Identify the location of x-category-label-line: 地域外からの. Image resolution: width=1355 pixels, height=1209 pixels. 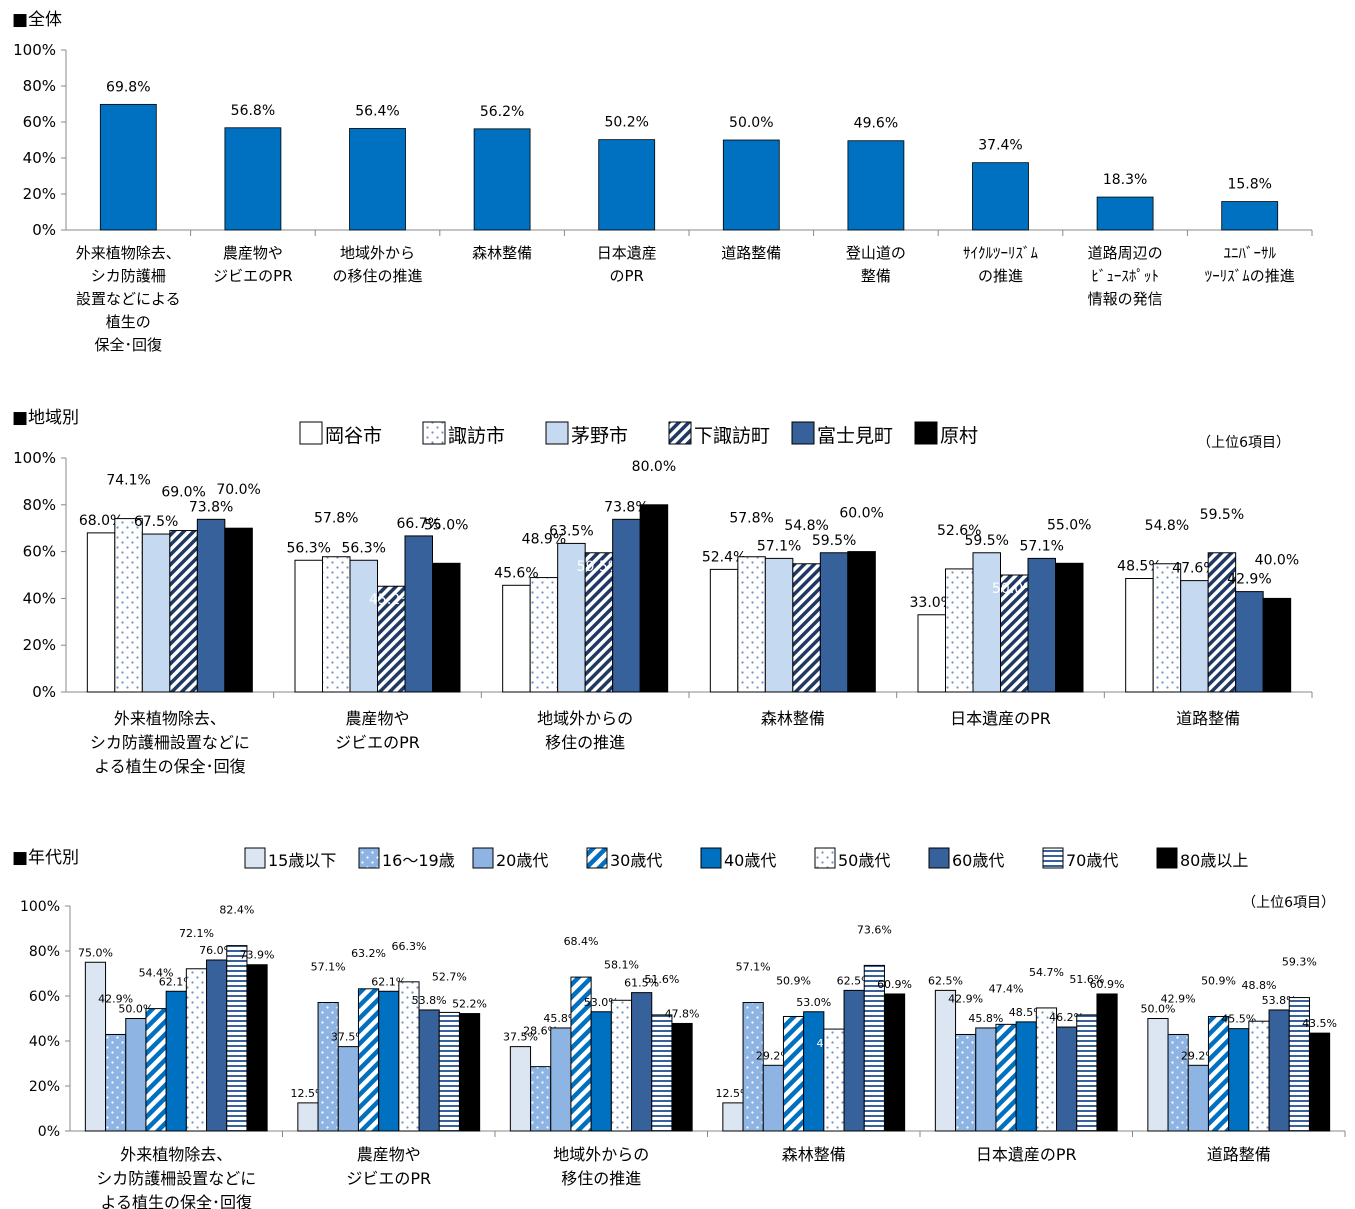
(585, 718).